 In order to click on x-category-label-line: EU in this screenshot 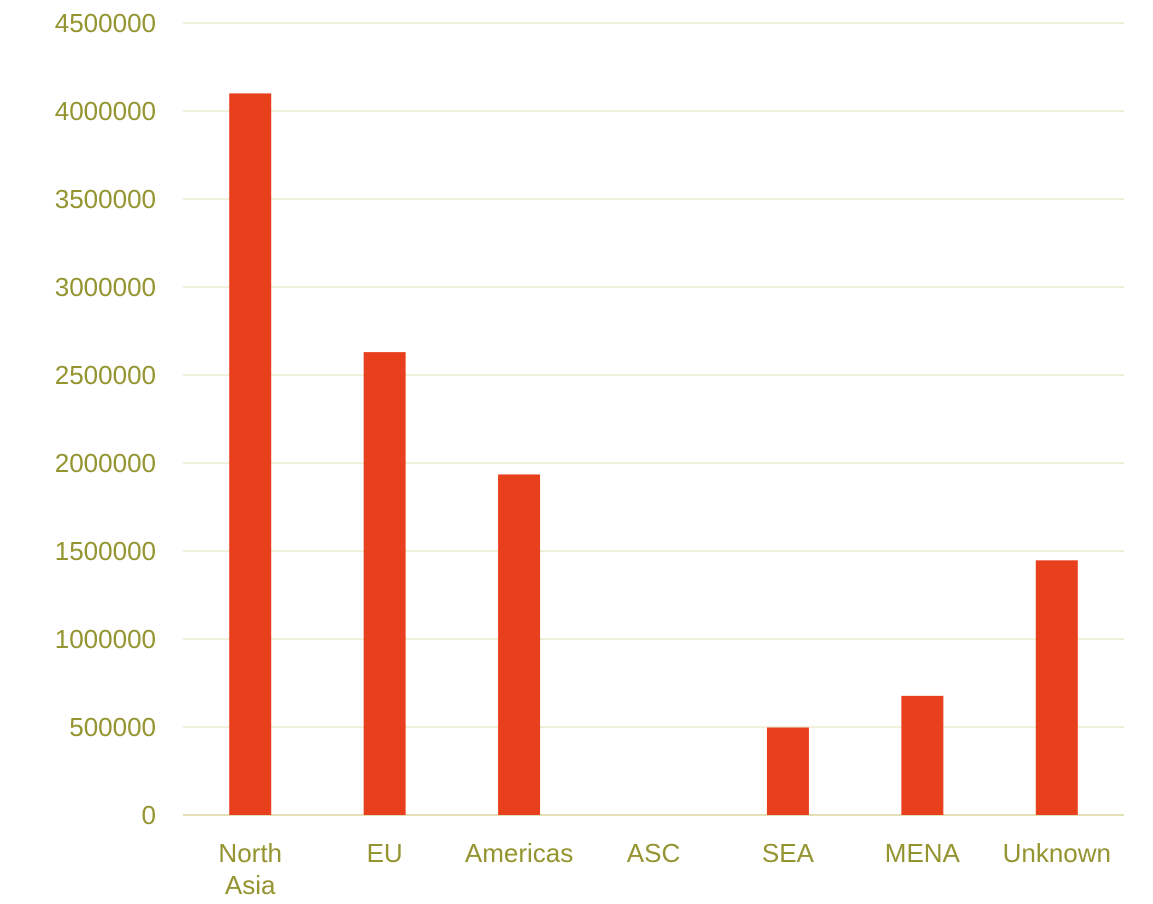, I will do `click(385, 853)`.